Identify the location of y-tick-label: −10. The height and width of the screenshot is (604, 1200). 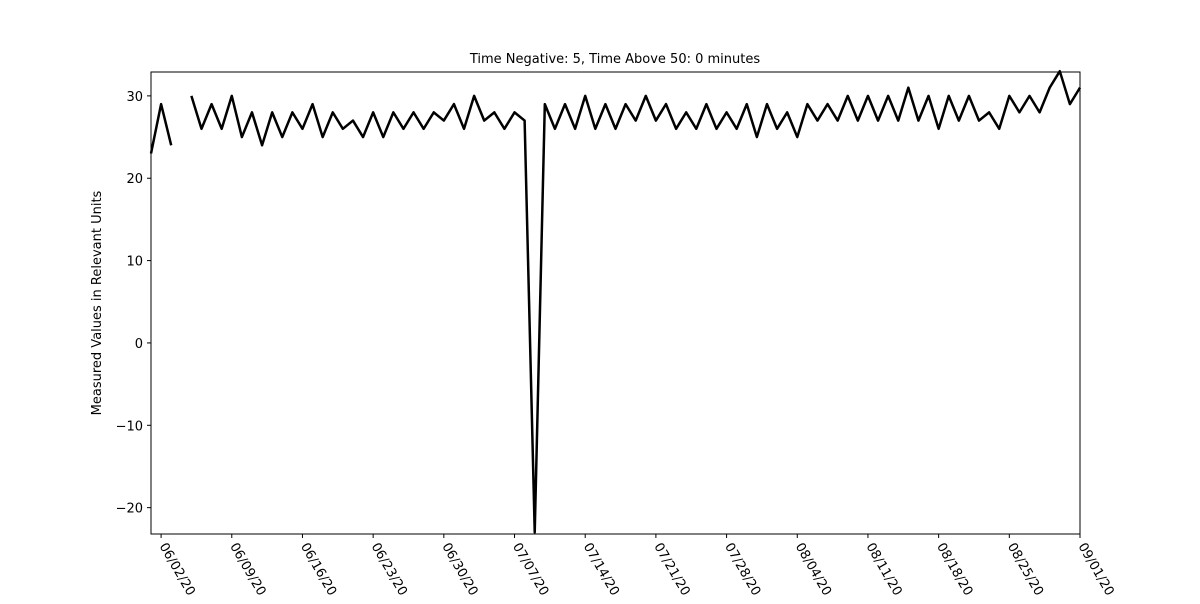
(129, 426).